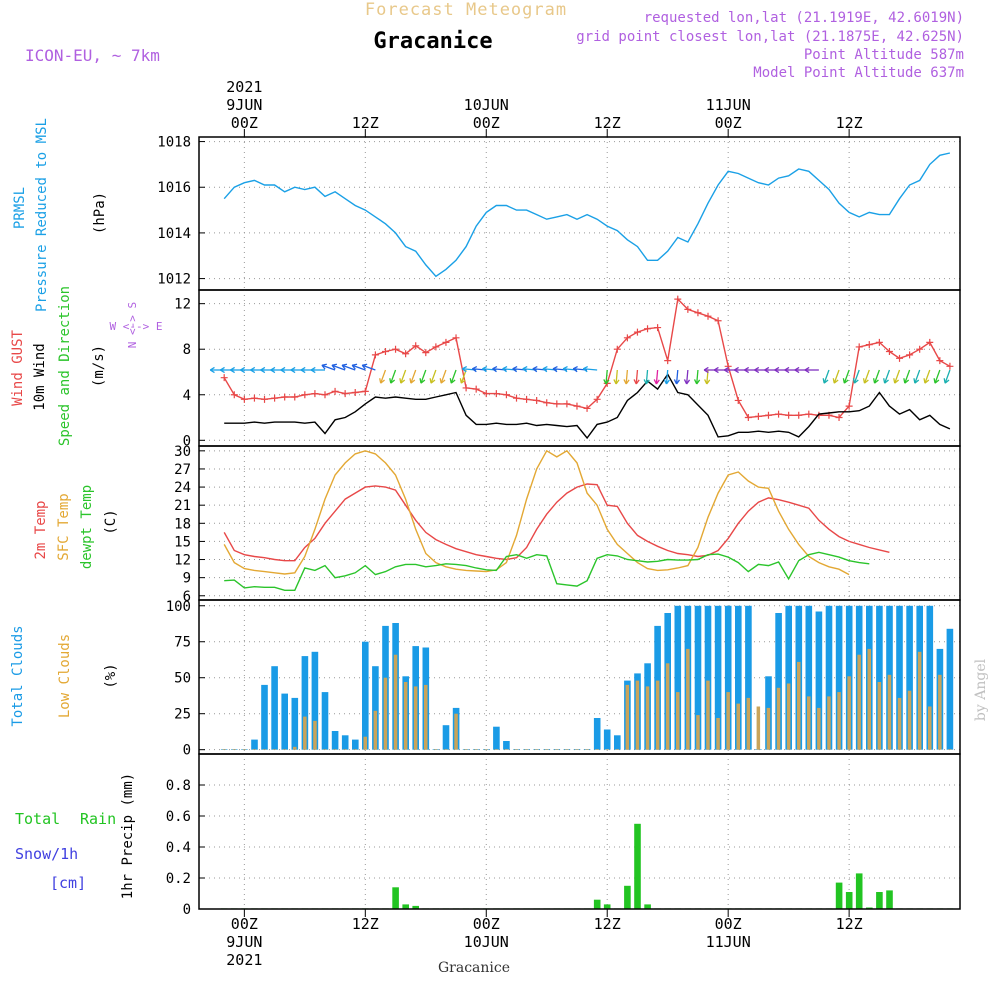 This screenshot has height=1000, width=1000. What do you see at coordinates (187, 579) in the screenshot?
I see `y-tick-label: 9` at bounding box center [187, 579].